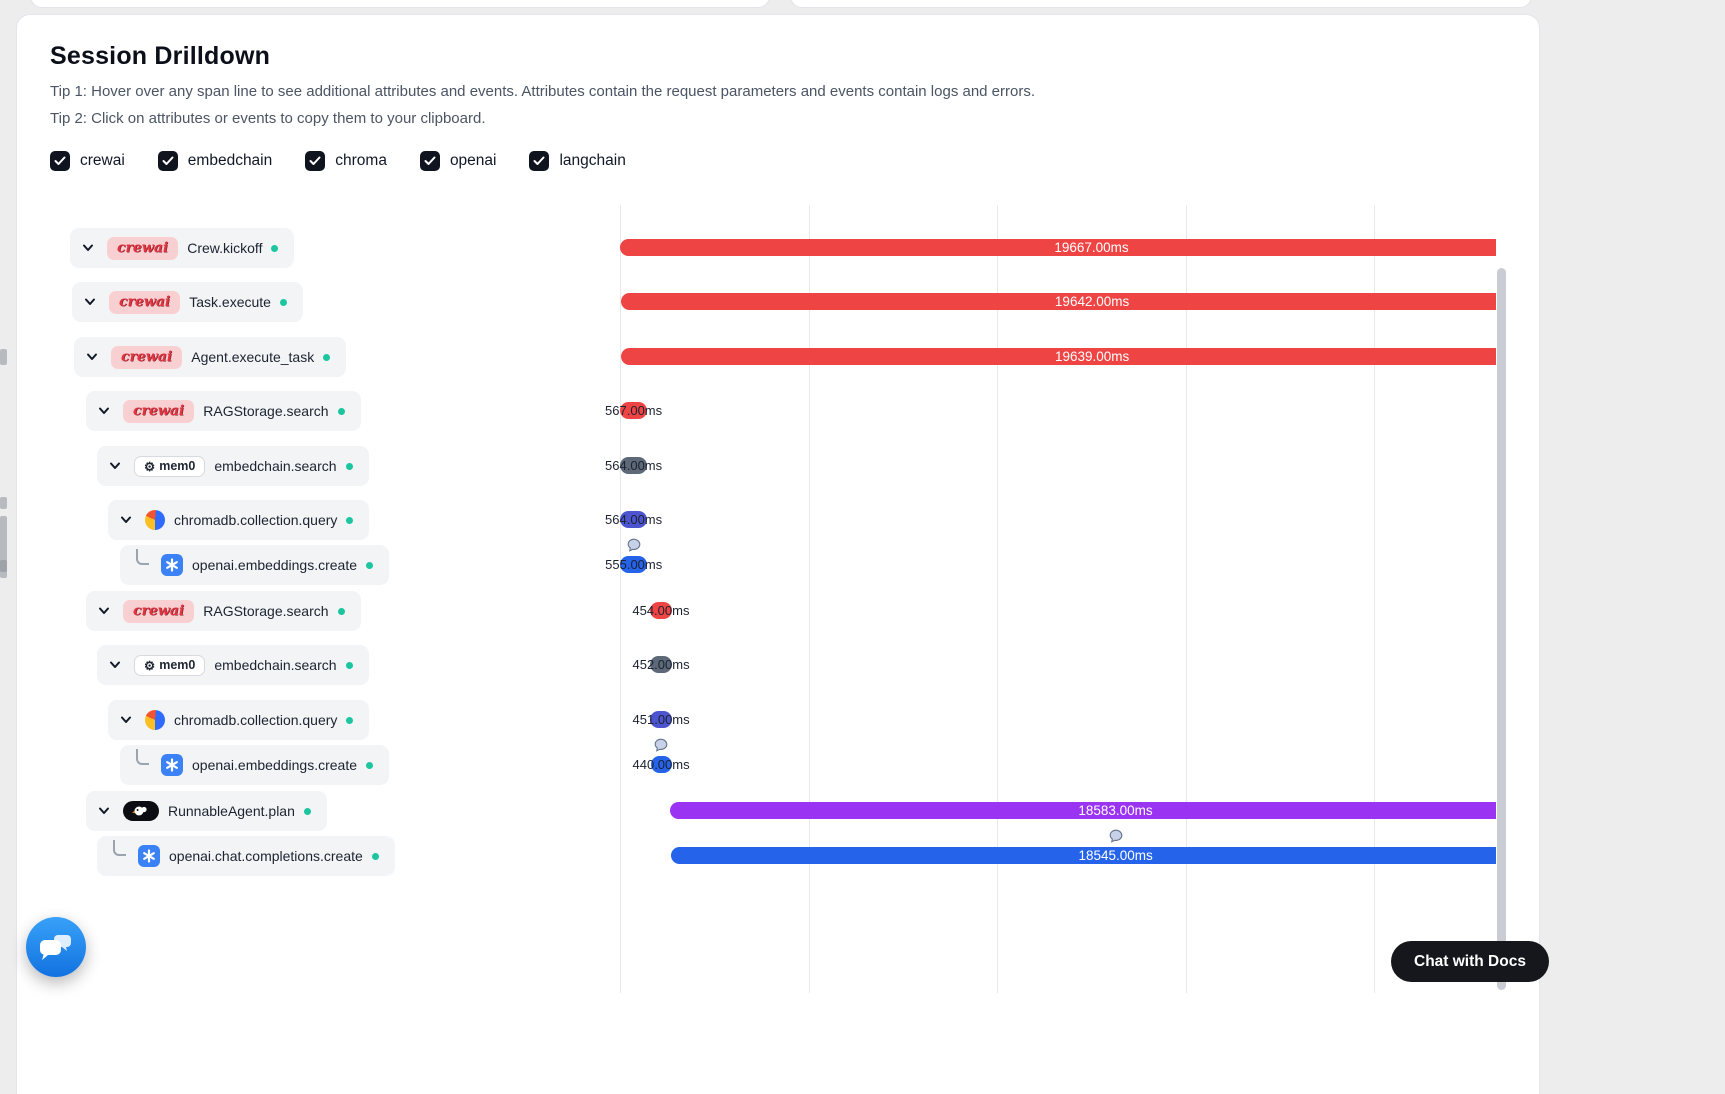 The image size is (1725, 1094). I want to click on span-bar-Task.execute: 19642.00ms, so click(1058, 301).